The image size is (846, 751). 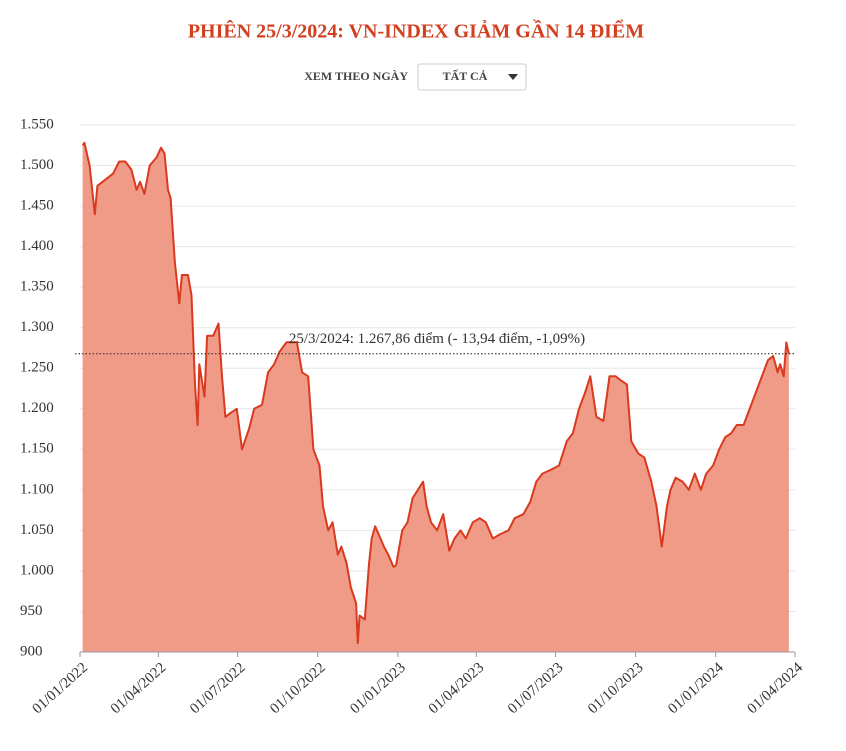 What do you see at coordinates (37, 408) in the screenshot?
I see `y-tick-label: 1.200` at bounding box center [37, 408].